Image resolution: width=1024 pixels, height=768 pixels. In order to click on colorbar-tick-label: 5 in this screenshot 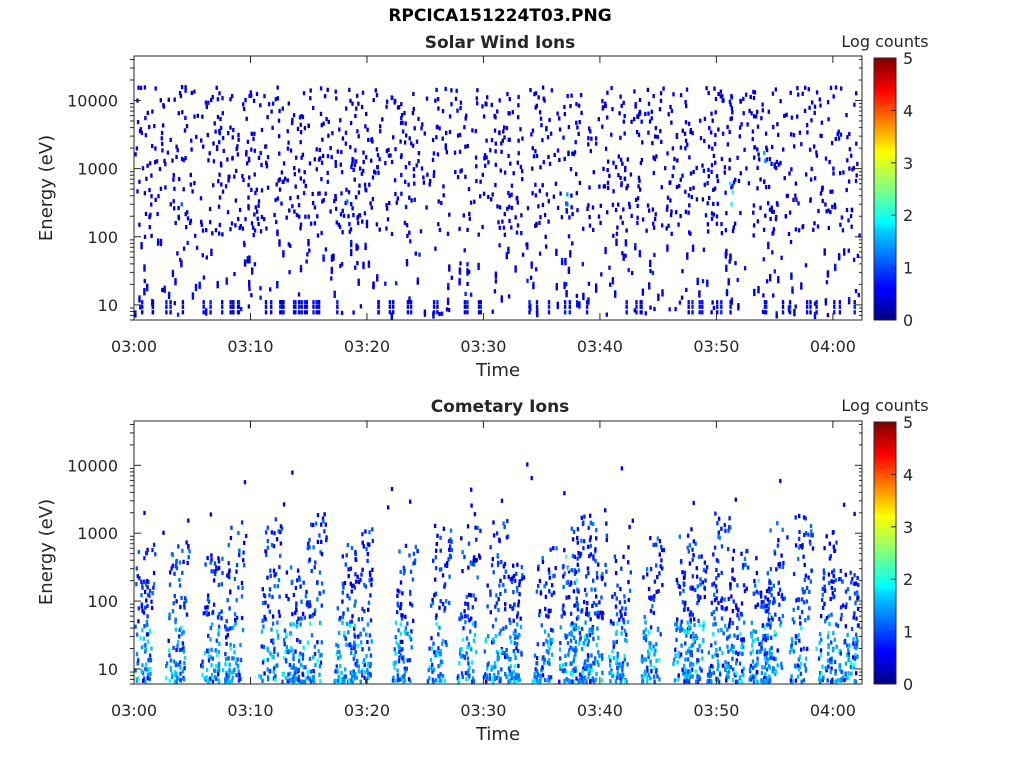, I will do `click(908, 58)`.